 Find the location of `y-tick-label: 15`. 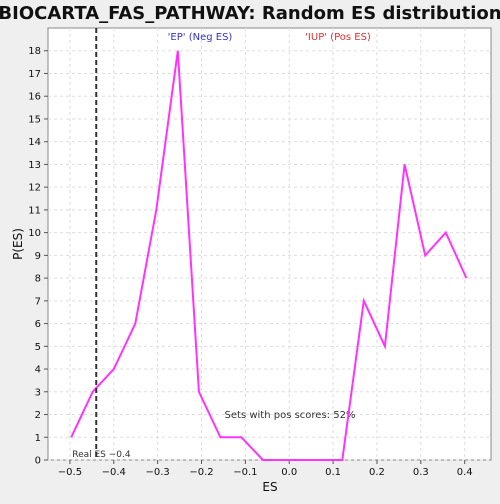

y-tick-label: 15 is located at coordinates (34, 119).